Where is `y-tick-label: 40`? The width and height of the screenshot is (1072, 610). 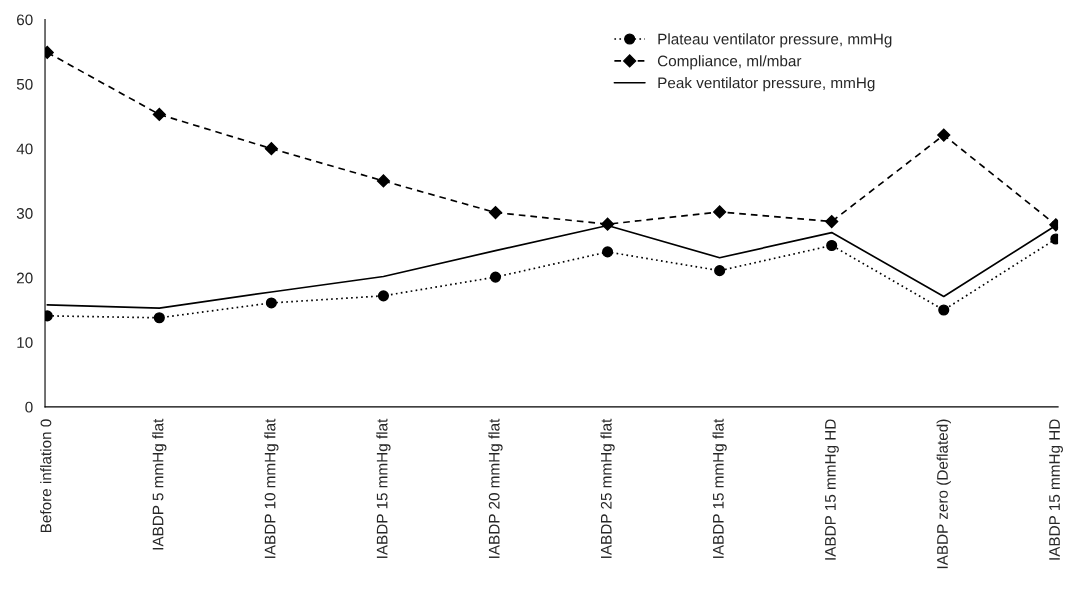 y-tick-label: 40 is located at coordinates (24, 149).